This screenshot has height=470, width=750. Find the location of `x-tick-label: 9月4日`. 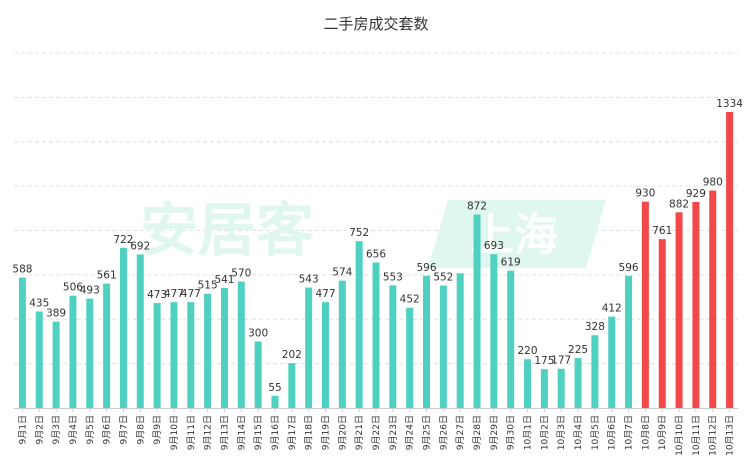

x-tick-label: 9月4日 is located at coordinates (73, 429).